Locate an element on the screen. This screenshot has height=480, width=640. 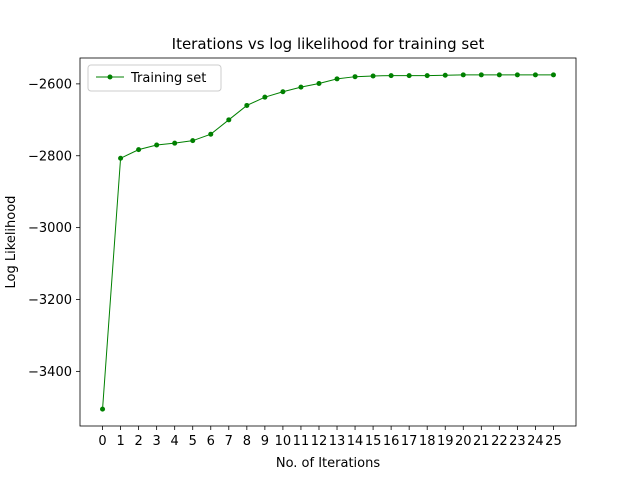
x-tick-label-11: 11 is located at coordinates (301, 441).